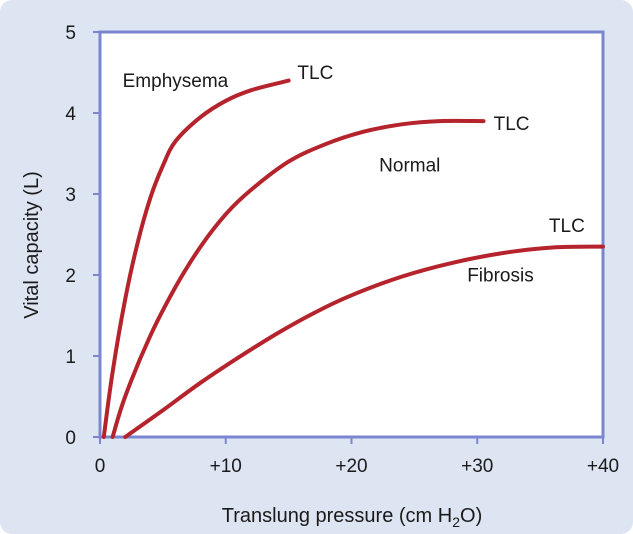  I want to click on y-axis-title: Vital capacity (L), so click(32, 244).